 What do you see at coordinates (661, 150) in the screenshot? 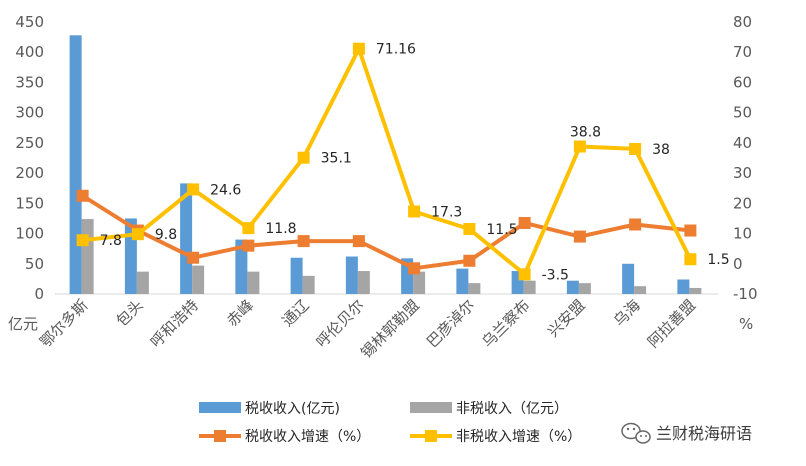
I see `data-label: 38` at bounding box center [661, 150].